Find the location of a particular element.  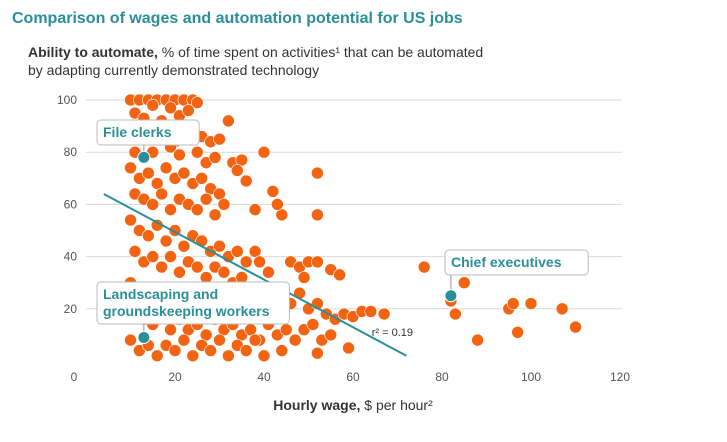

x-axis-title: Hourly wage, $ per hour² is located at coordinates (353, 405).